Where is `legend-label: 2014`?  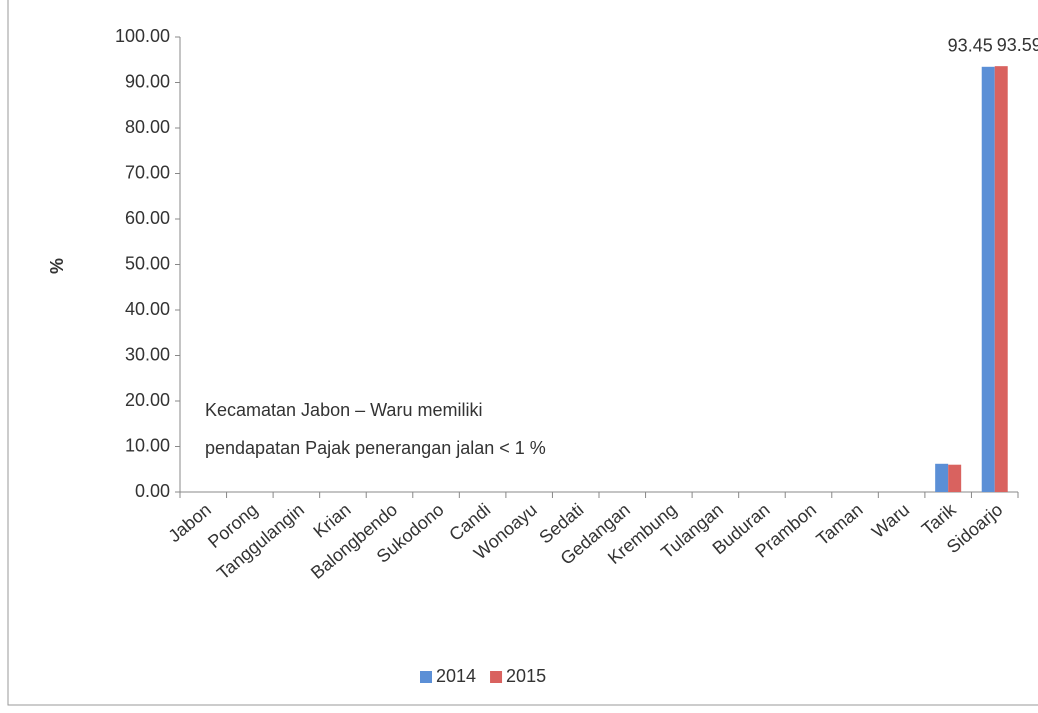
legend-label: 2014 is located at coordinates (456, 676).